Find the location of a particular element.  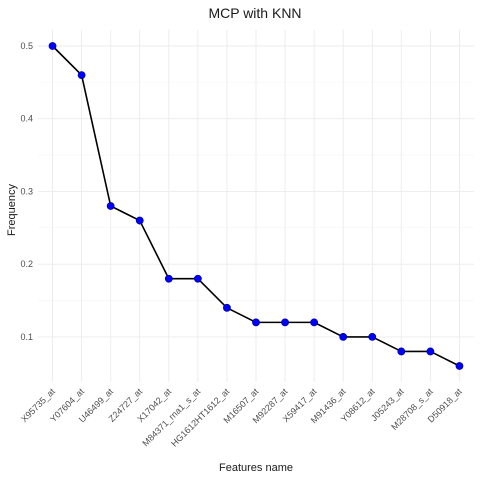

y-axis-ticks: 0.1 0.2 0.3 0.4 0.5 is located at coordinates (26, 191).